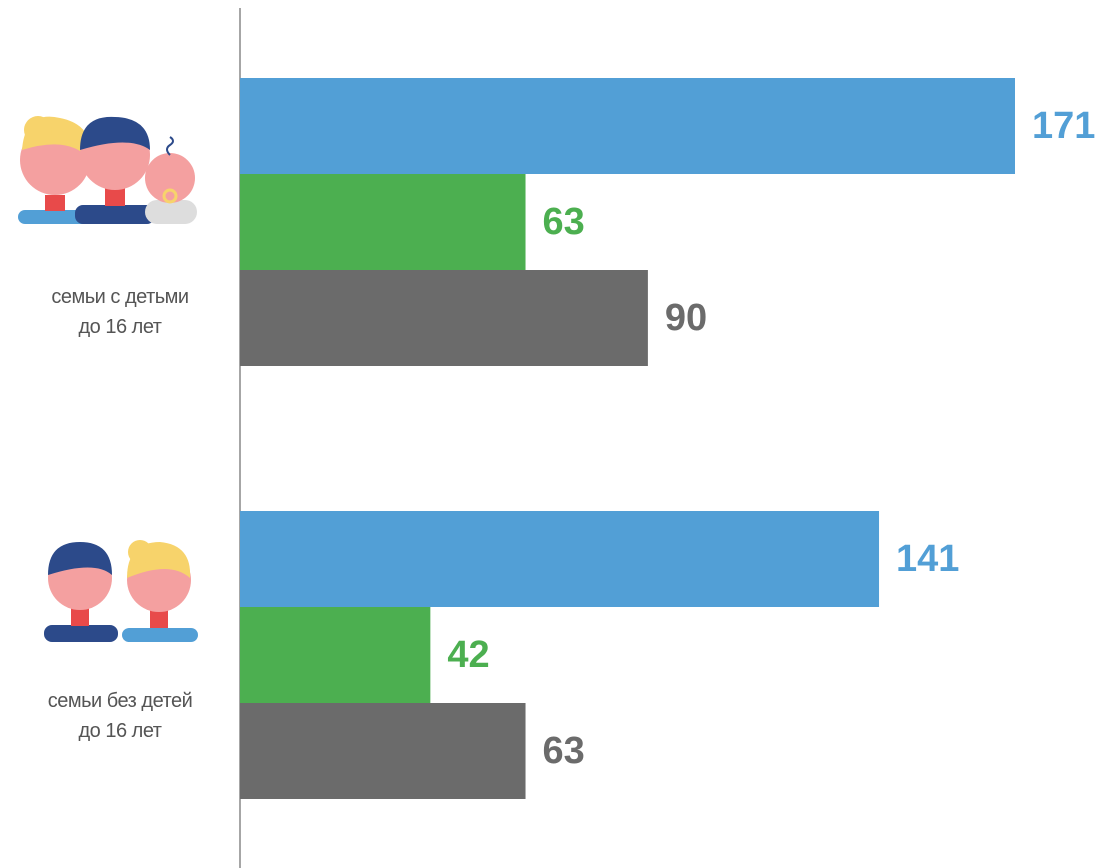  Describe the element at coordinates (107, 170) in the screenshot. I see `family-icon` at that location.